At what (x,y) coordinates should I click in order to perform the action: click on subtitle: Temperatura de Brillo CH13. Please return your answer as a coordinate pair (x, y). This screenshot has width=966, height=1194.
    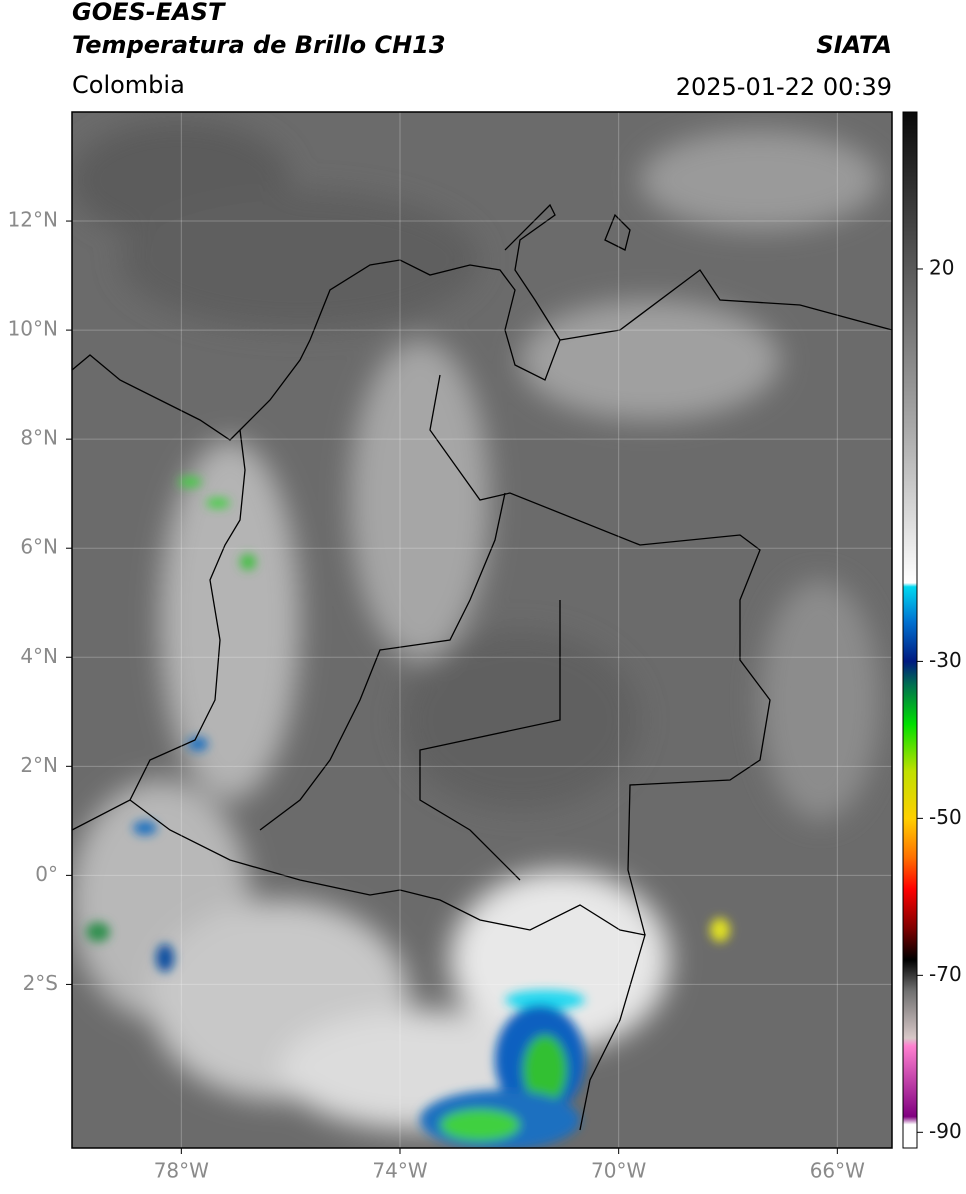
    Looking at the image, I should click on (259, 45).